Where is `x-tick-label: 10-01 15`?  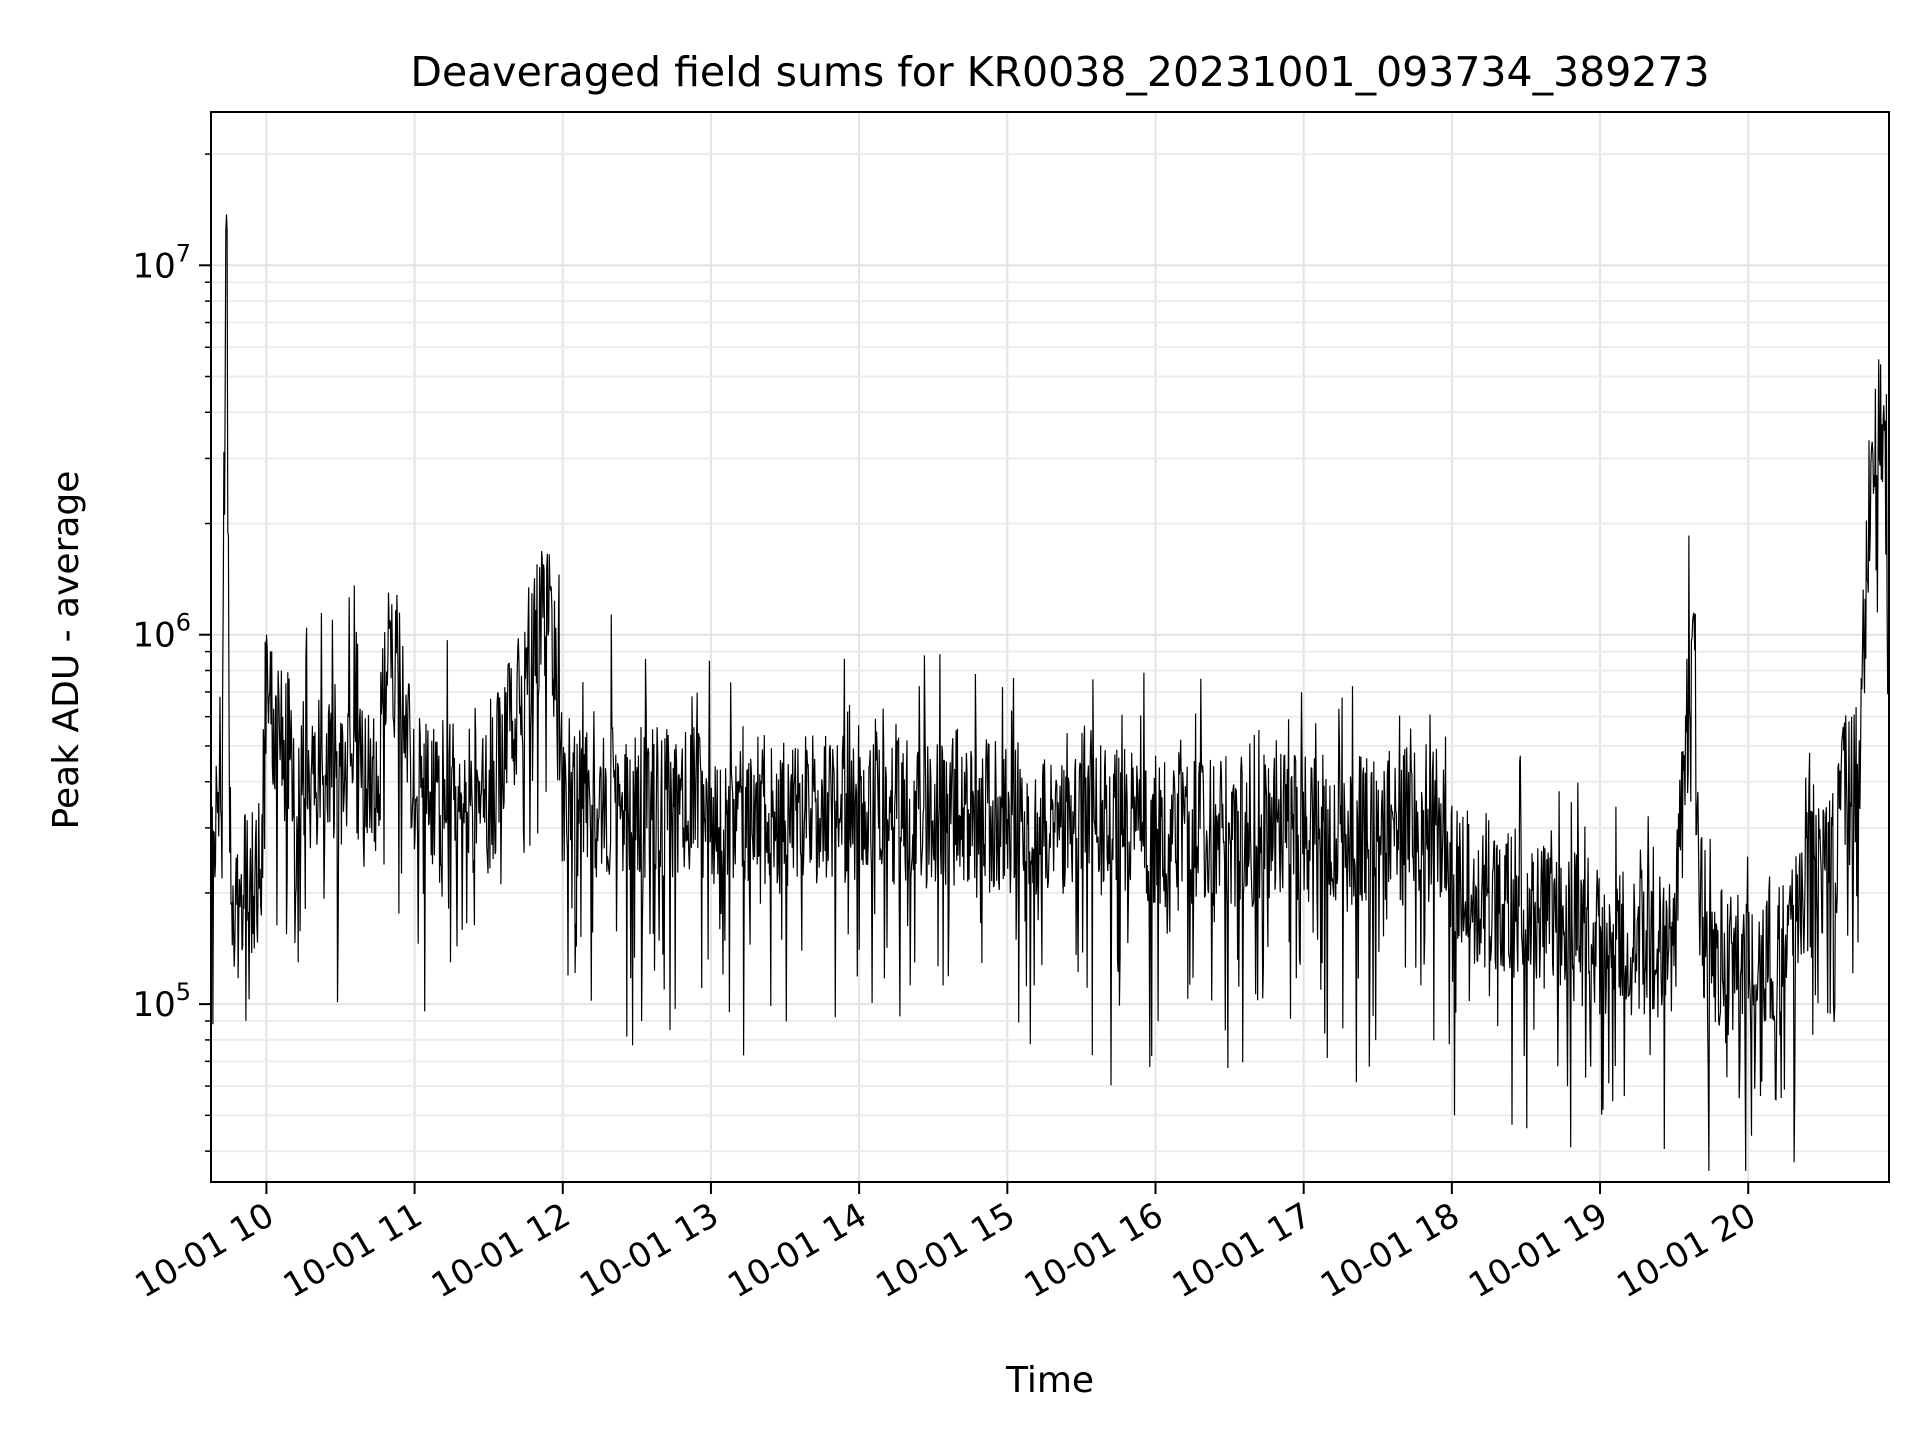
x-tick-label: 10-01 15 is located at coordinates (945, 1250).